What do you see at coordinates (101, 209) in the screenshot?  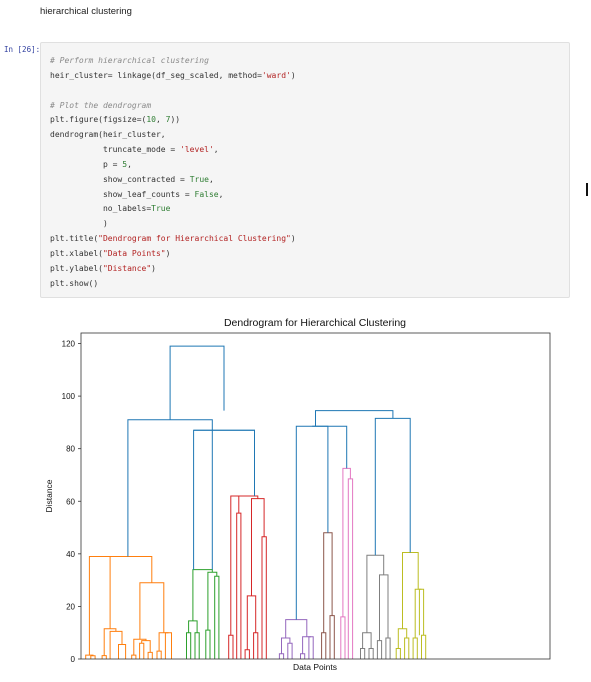 I see `code-token: no_labels=` at bounding box center [101, 209].